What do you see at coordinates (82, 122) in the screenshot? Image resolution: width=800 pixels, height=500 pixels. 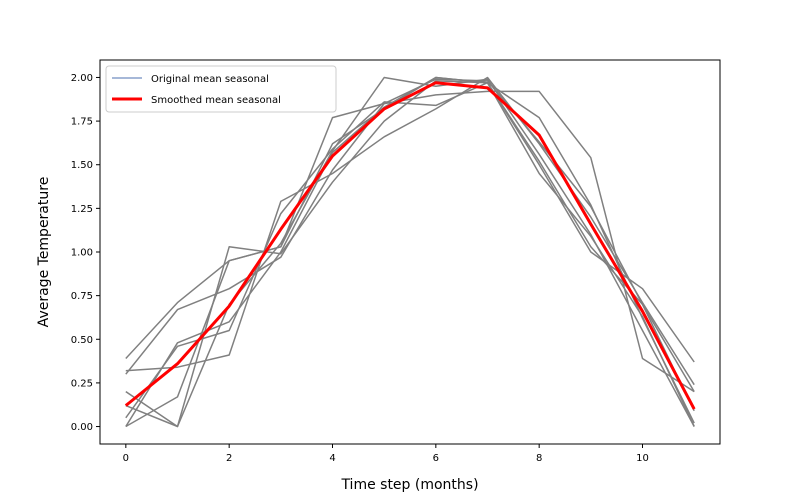 I see `y-tick-label: 1.75` at bounding box center [82, 122].